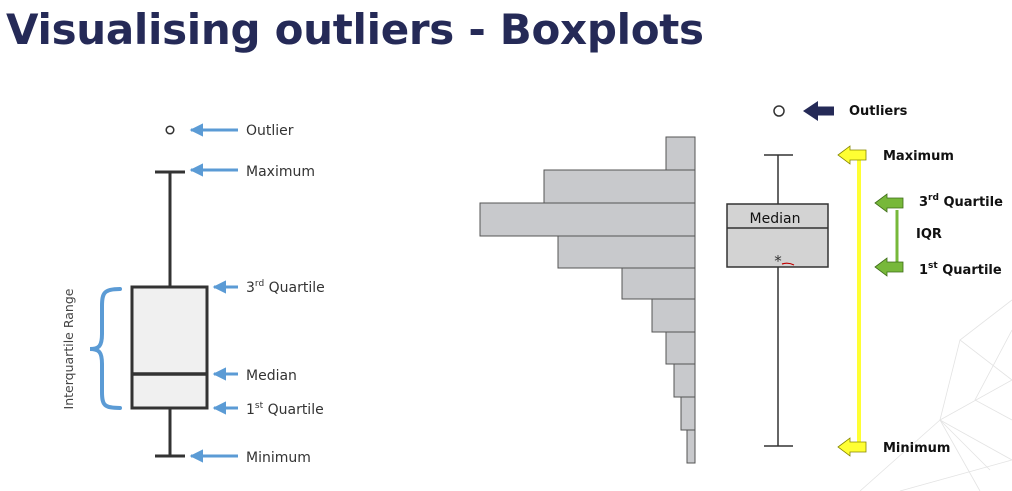 The width and height of the screenshot is (1012, 491). I want to click on slide-title: Visualising outliers - Boxplots, so click(355, 29).